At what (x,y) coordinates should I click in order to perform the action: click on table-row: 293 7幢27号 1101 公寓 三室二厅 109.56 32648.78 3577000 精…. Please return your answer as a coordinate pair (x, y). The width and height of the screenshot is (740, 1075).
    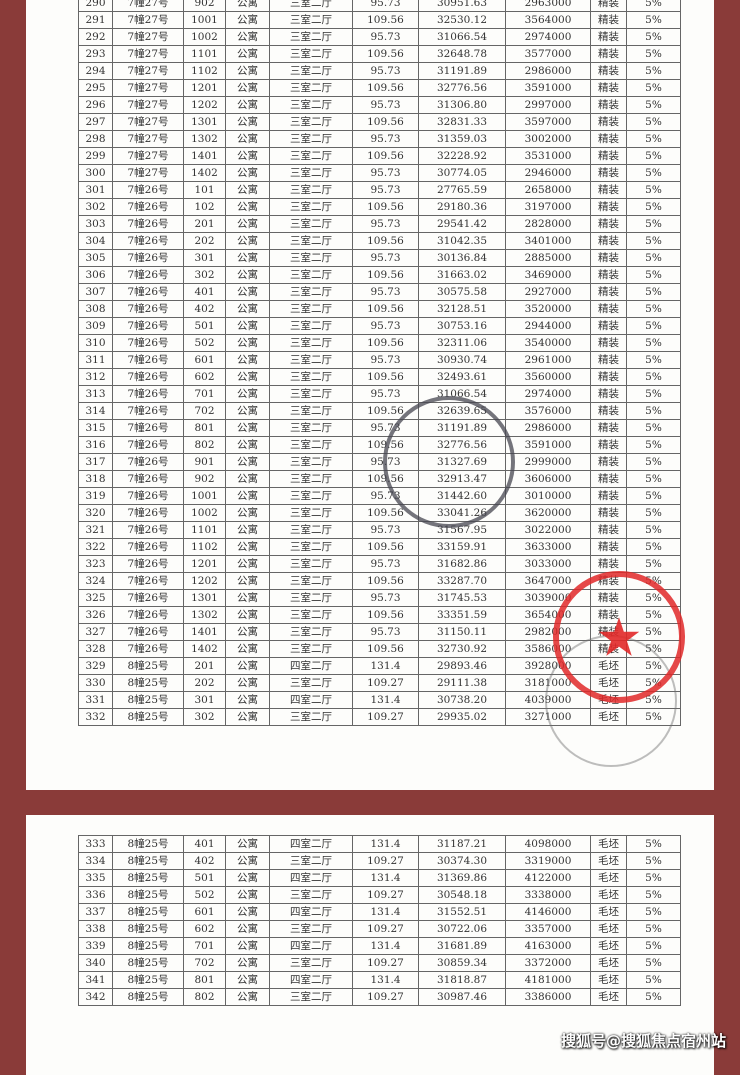
    Looking at the image, I should click on (379, 54).